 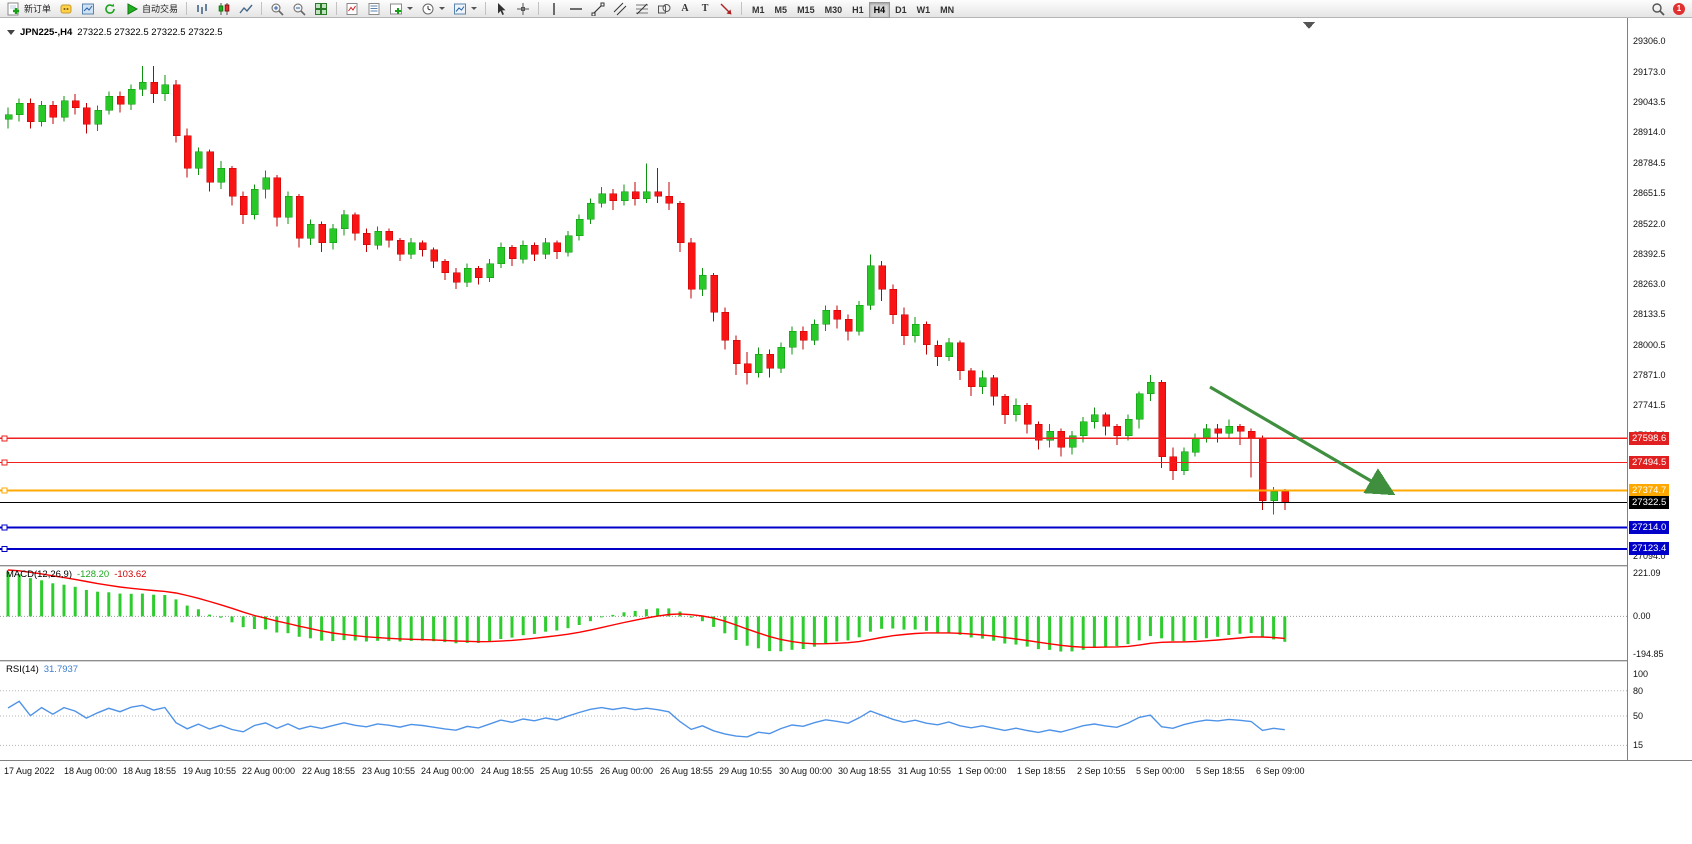 What do you see at coordinates (433, 9) in the screenshot?
I see `periods-button` at bounding box center [433, 9].